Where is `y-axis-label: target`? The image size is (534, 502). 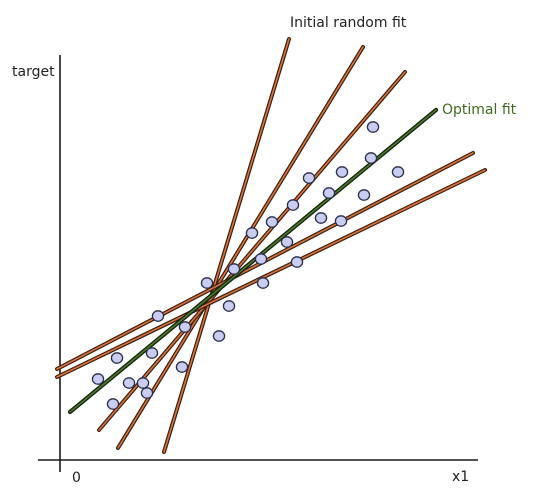 y-axis-label: target is located at coordinates (33, 72).